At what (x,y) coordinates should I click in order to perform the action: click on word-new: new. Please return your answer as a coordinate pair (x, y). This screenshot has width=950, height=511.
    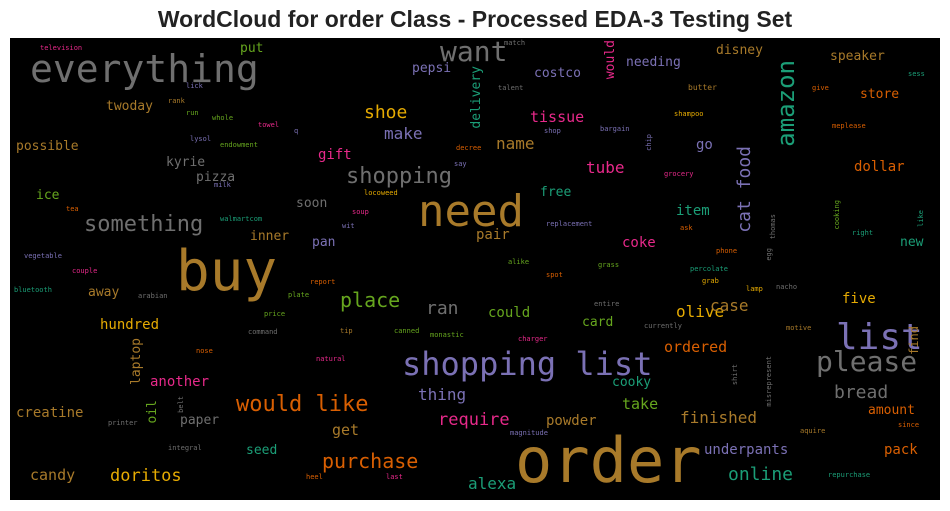
    Looking at the image, I should click on (912, 242).